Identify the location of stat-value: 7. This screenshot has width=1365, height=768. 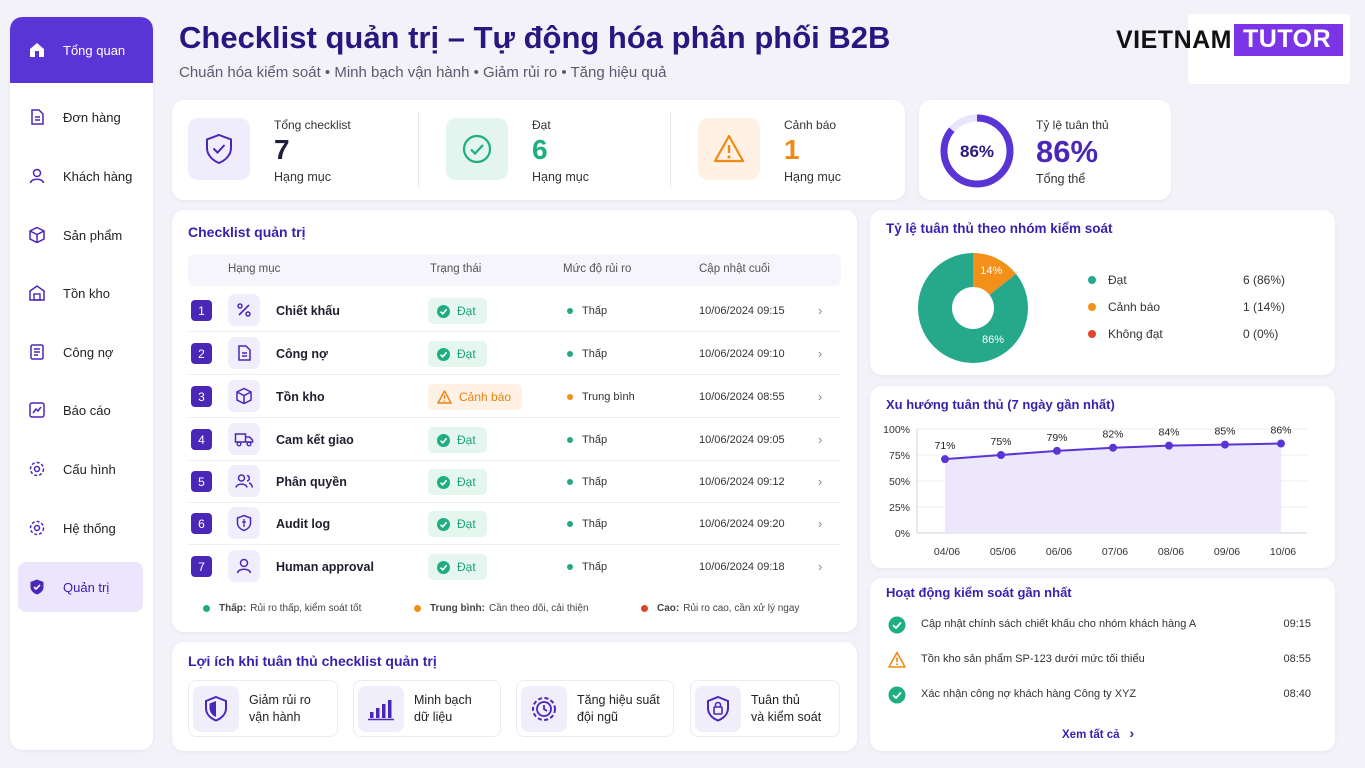
(282, 149).